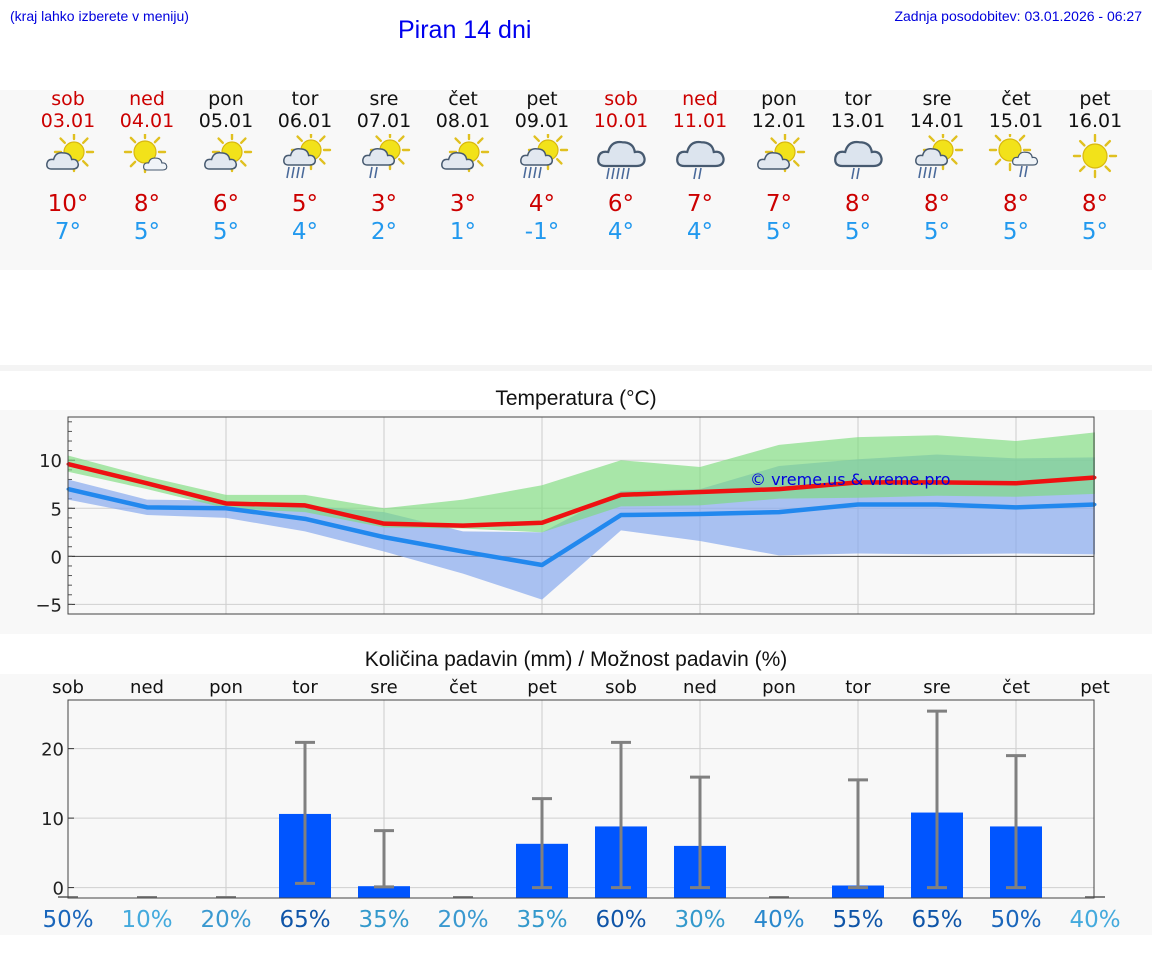 The height and width of the screenshot is (975, 1152). What do you see at coordinates (145, 154) in the screenshot?
I see `weather-sun-small-cloud-icon` at bounding box center [145, 154].